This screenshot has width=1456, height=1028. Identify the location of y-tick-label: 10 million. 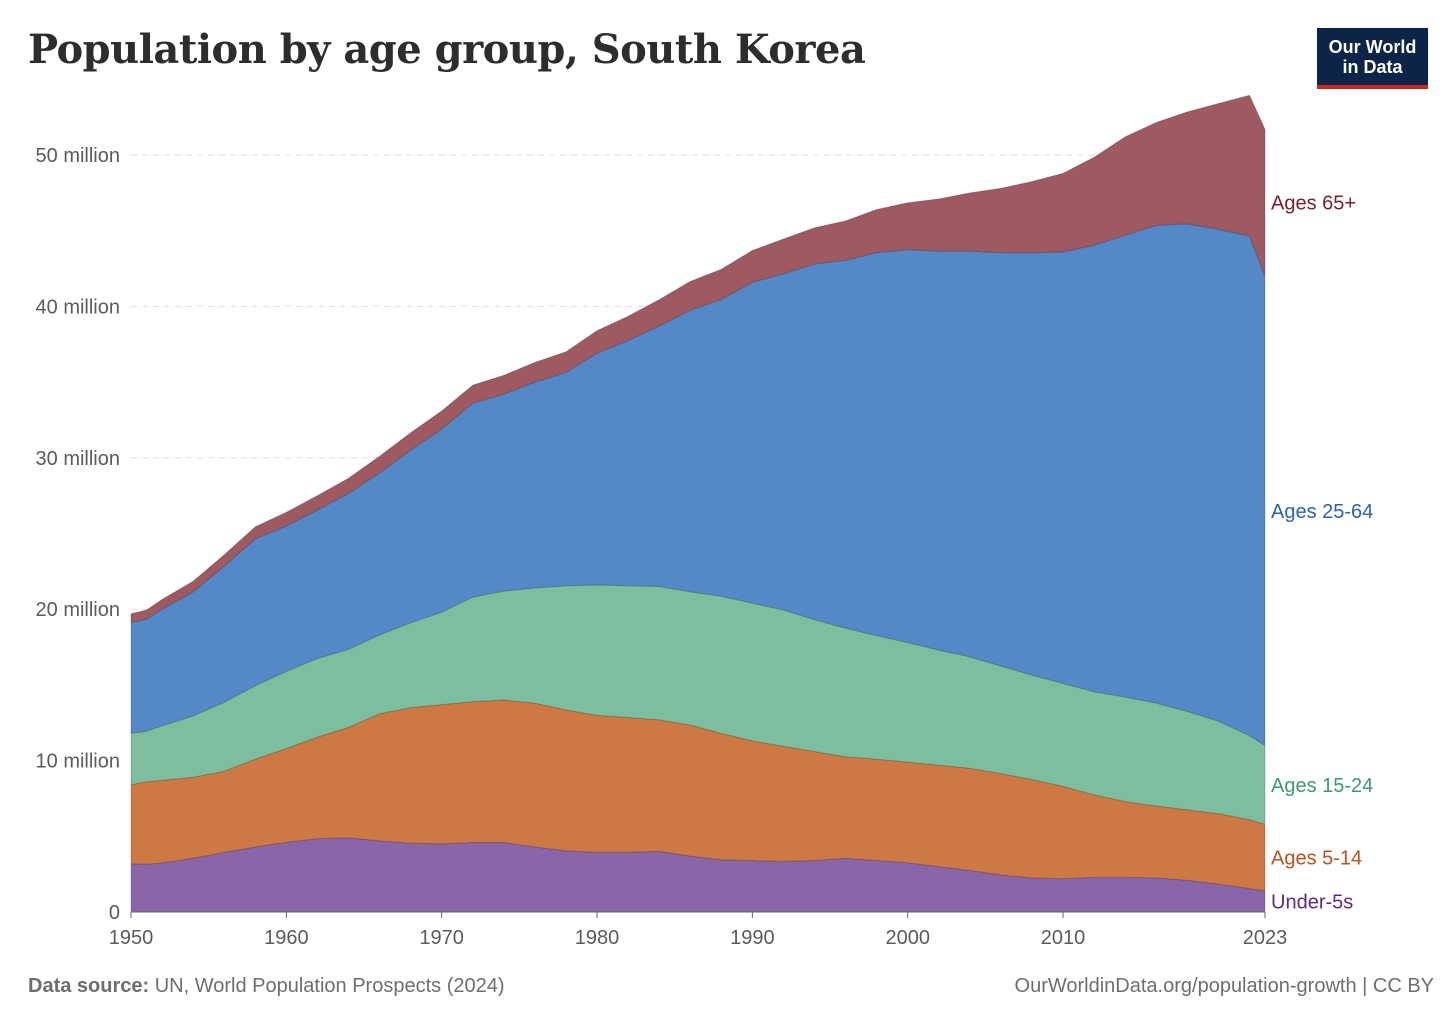
(78, 762).